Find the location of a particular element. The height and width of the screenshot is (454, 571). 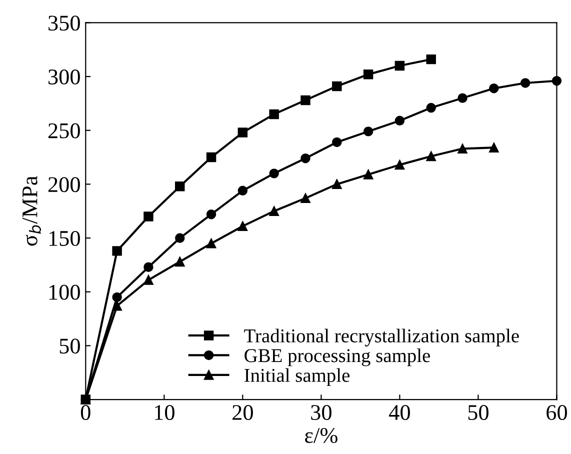

x-tick-label: 40 is located at coordinates (399, 412).